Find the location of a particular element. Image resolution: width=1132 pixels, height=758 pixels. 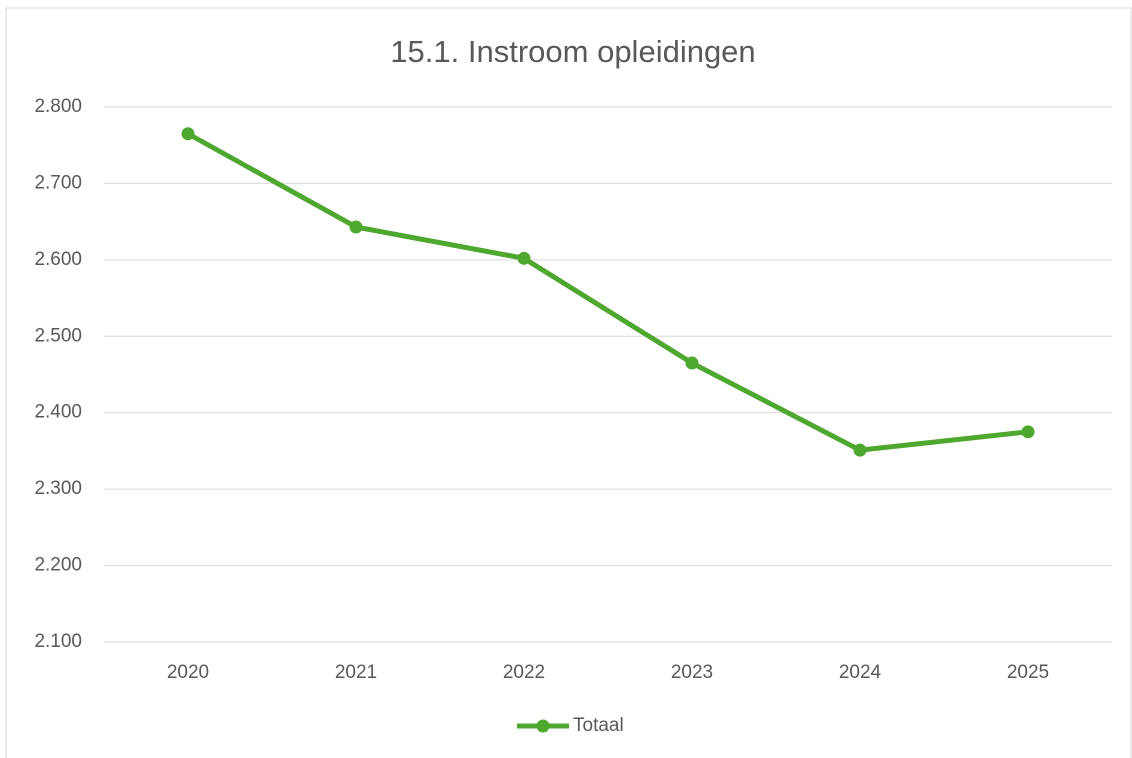

legend-marker is located at coordinates (543, 726).